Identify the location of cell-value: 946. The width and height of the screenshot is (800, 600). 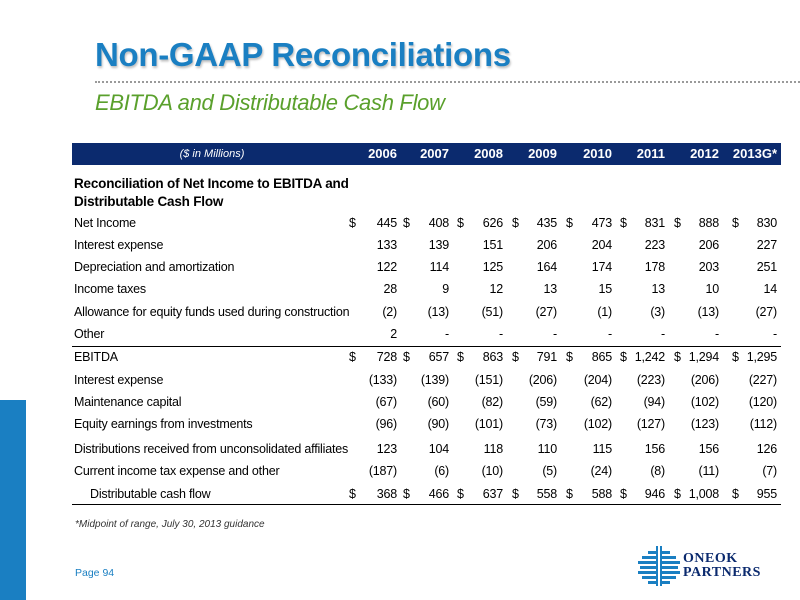
(654, 494).